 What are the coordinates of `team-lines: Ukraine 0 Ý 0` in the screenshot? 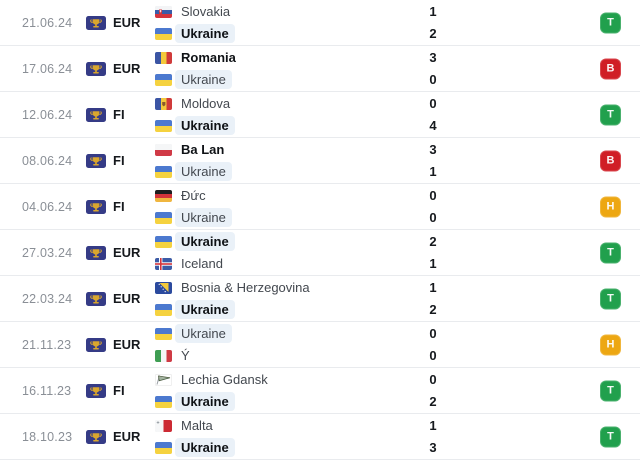 It's located at (298, 345).